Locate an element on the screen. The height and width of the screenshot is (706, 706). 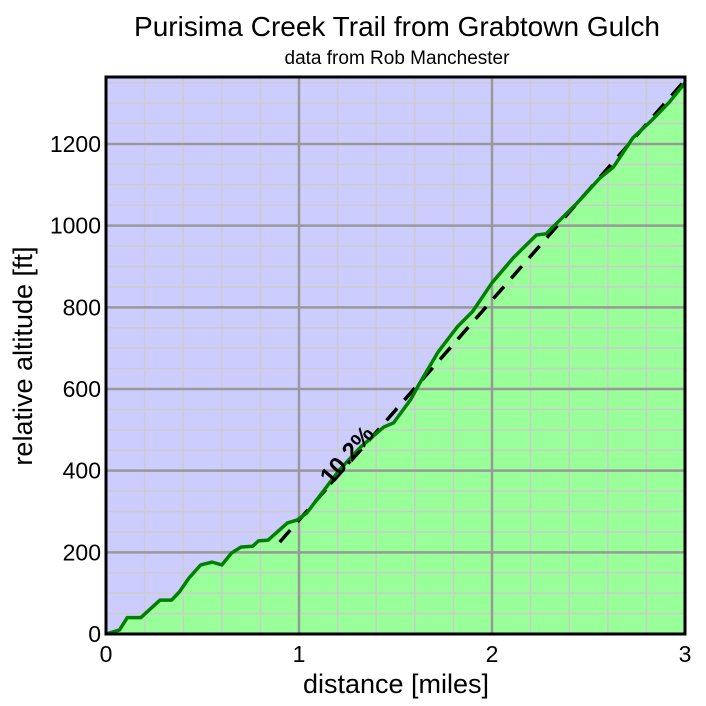
x-axis-label: distance [miles] is located at coordinates (396, 684).